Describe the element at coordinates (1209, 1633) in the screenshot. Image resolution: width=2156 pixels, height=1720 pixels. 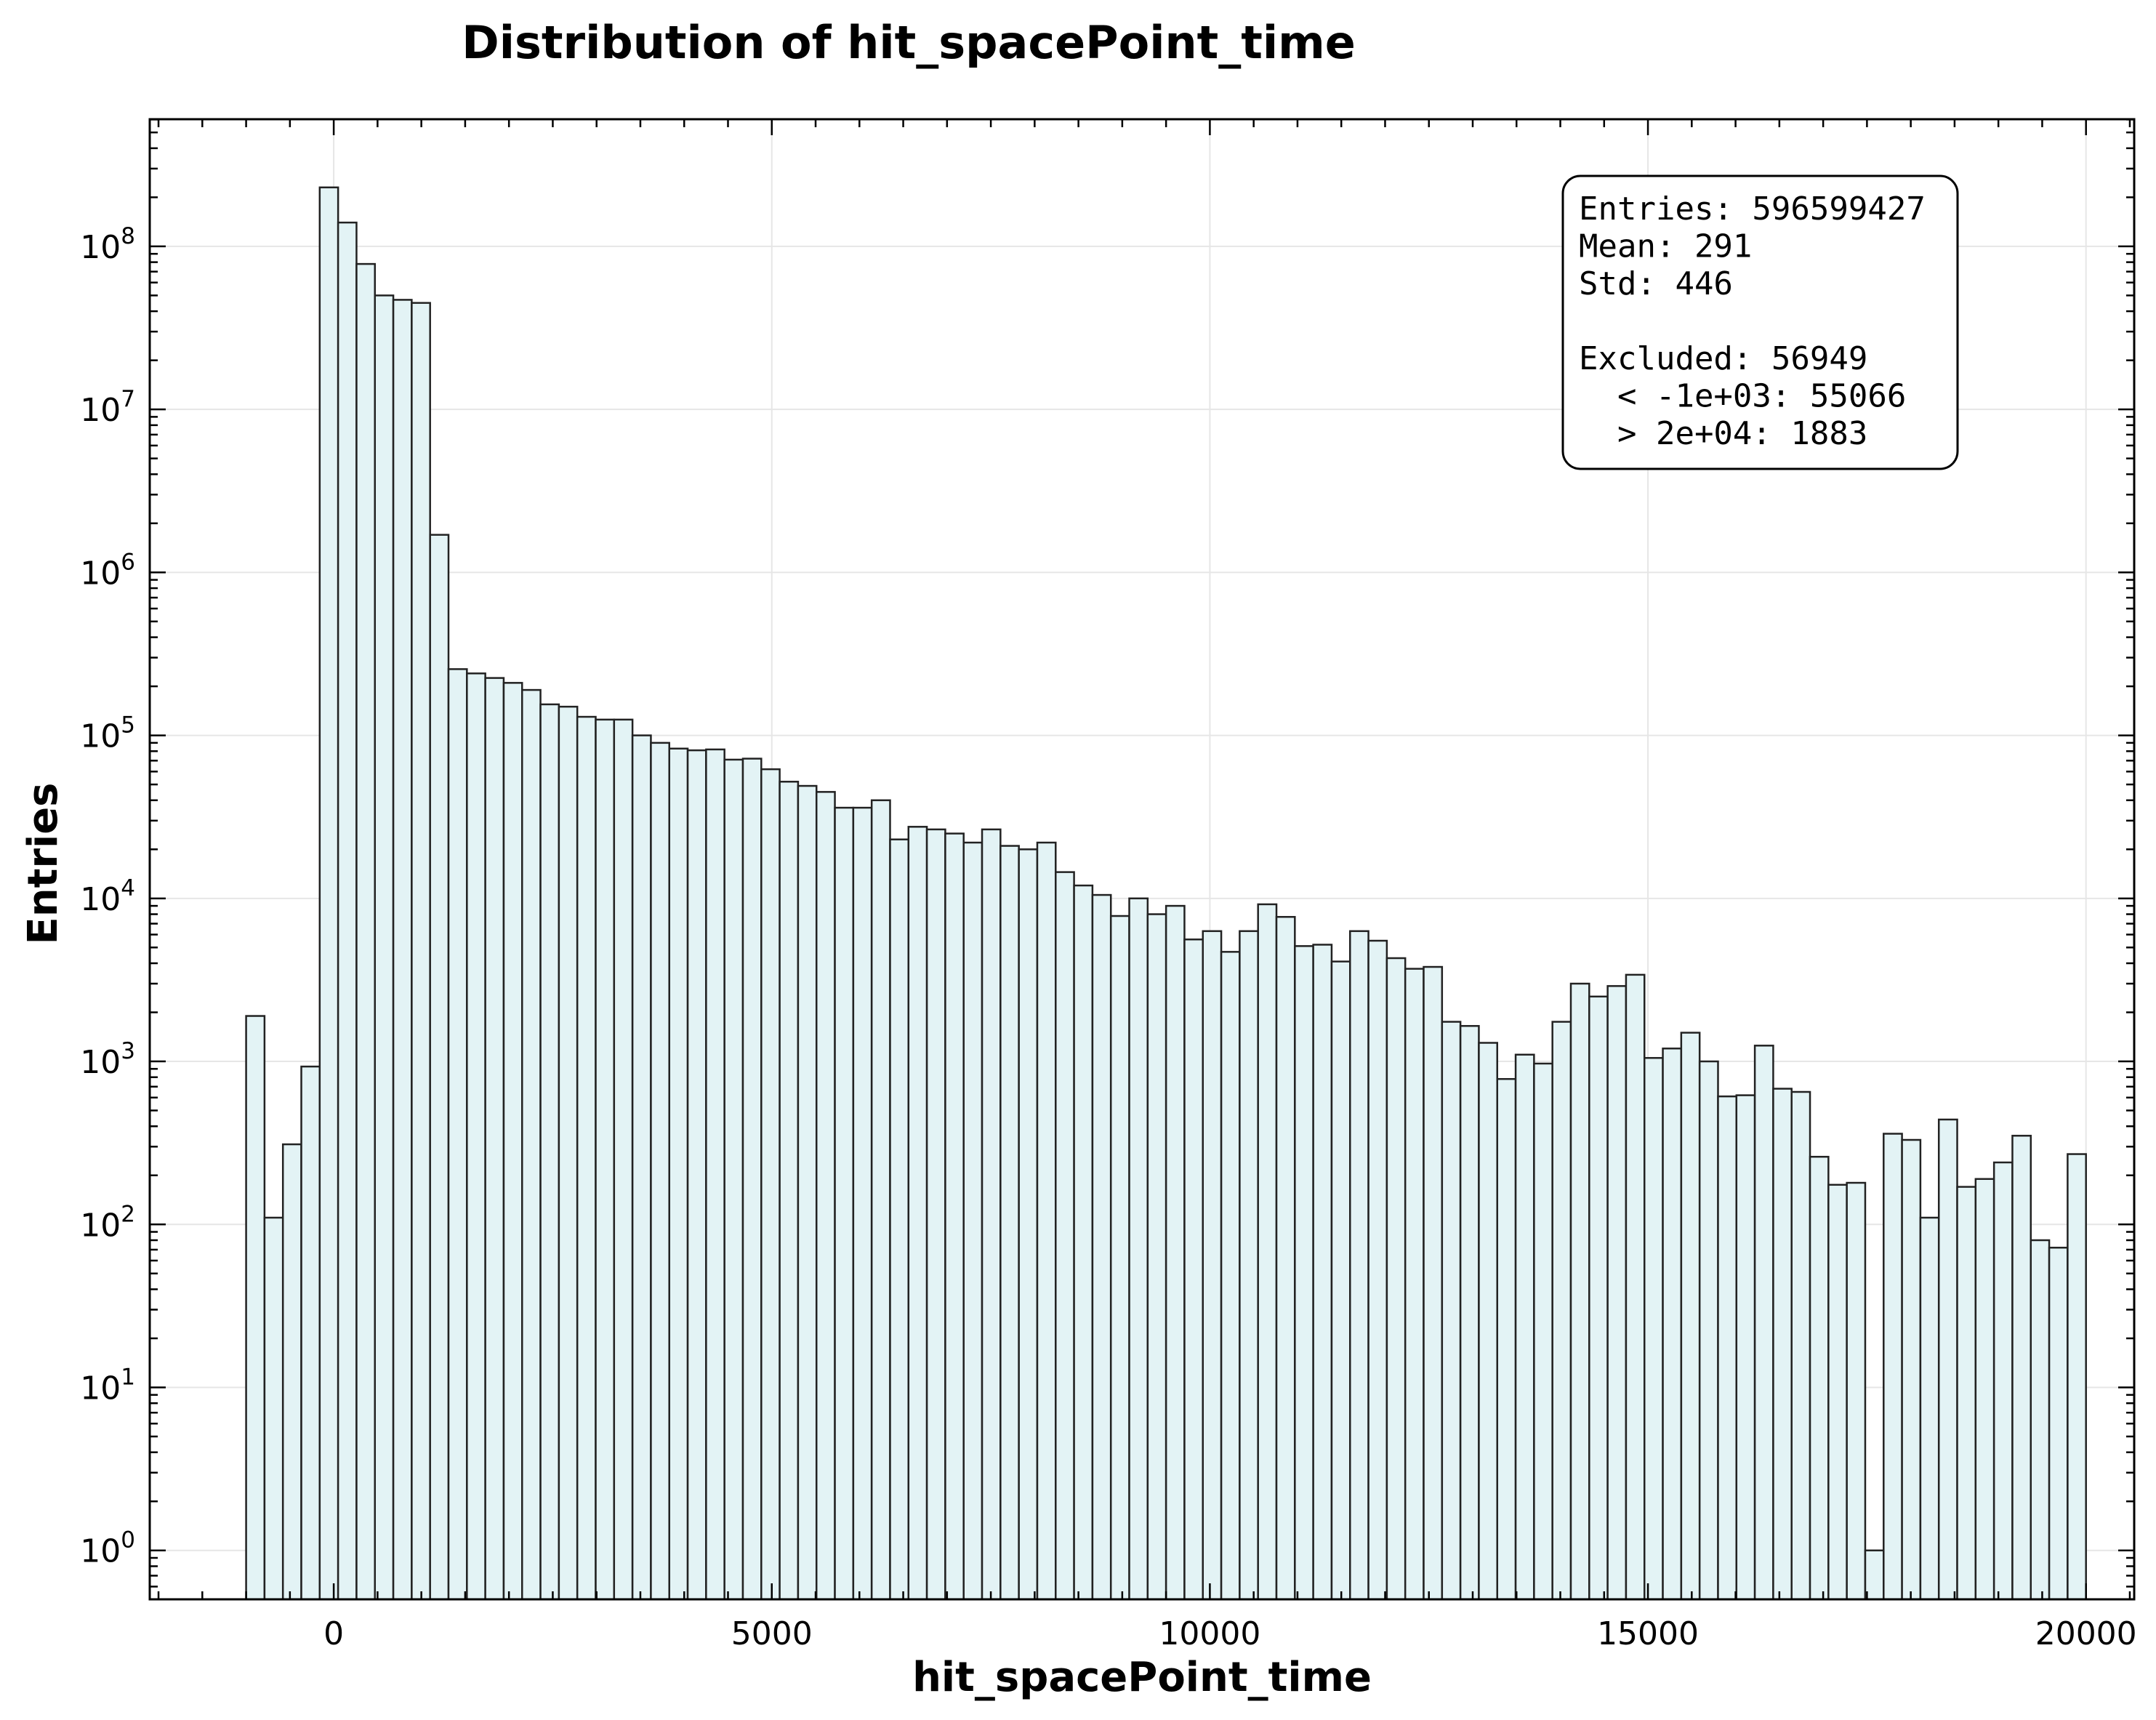
I see `x-tick-label: 10000` at that location.